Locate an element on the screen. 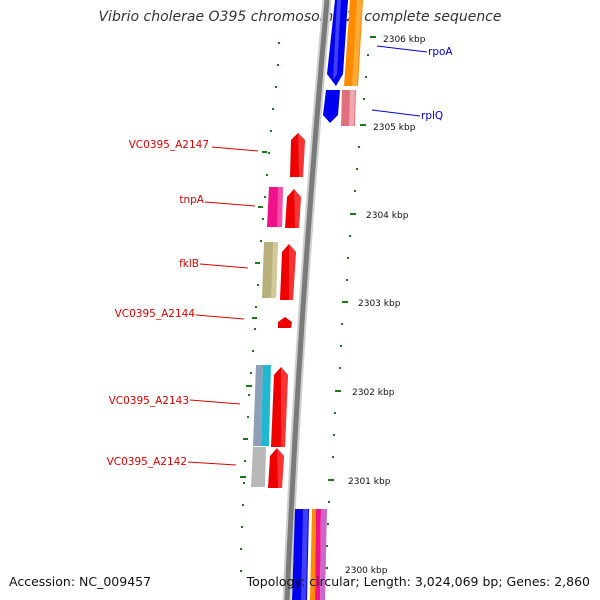 This screenshot has width=600, height=600. scale-label-2300: 2300 kbp is located at coordinates (366, 571).